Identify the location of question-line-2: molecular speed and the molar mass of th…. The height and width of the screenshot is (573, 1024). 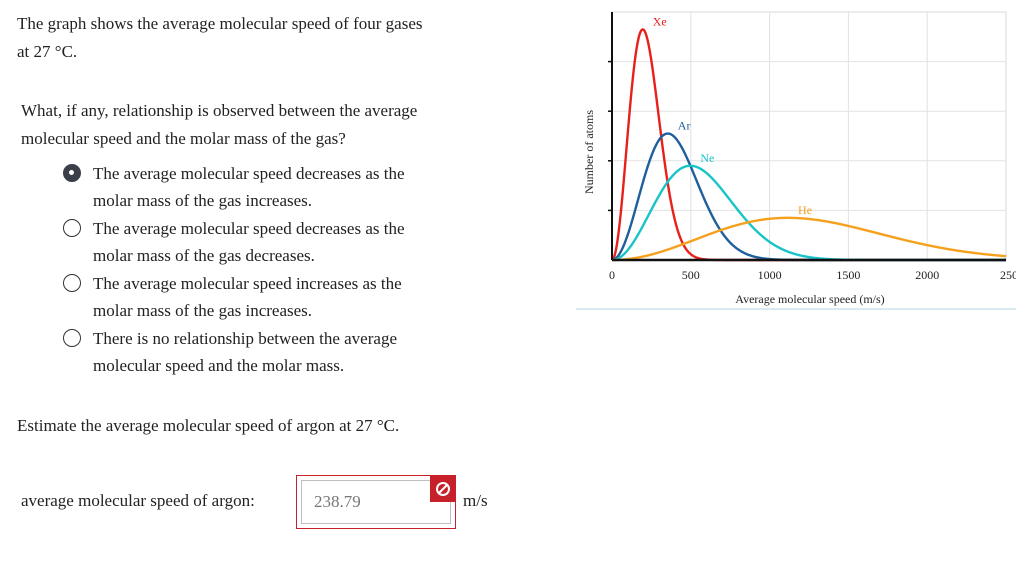
(183, 138).